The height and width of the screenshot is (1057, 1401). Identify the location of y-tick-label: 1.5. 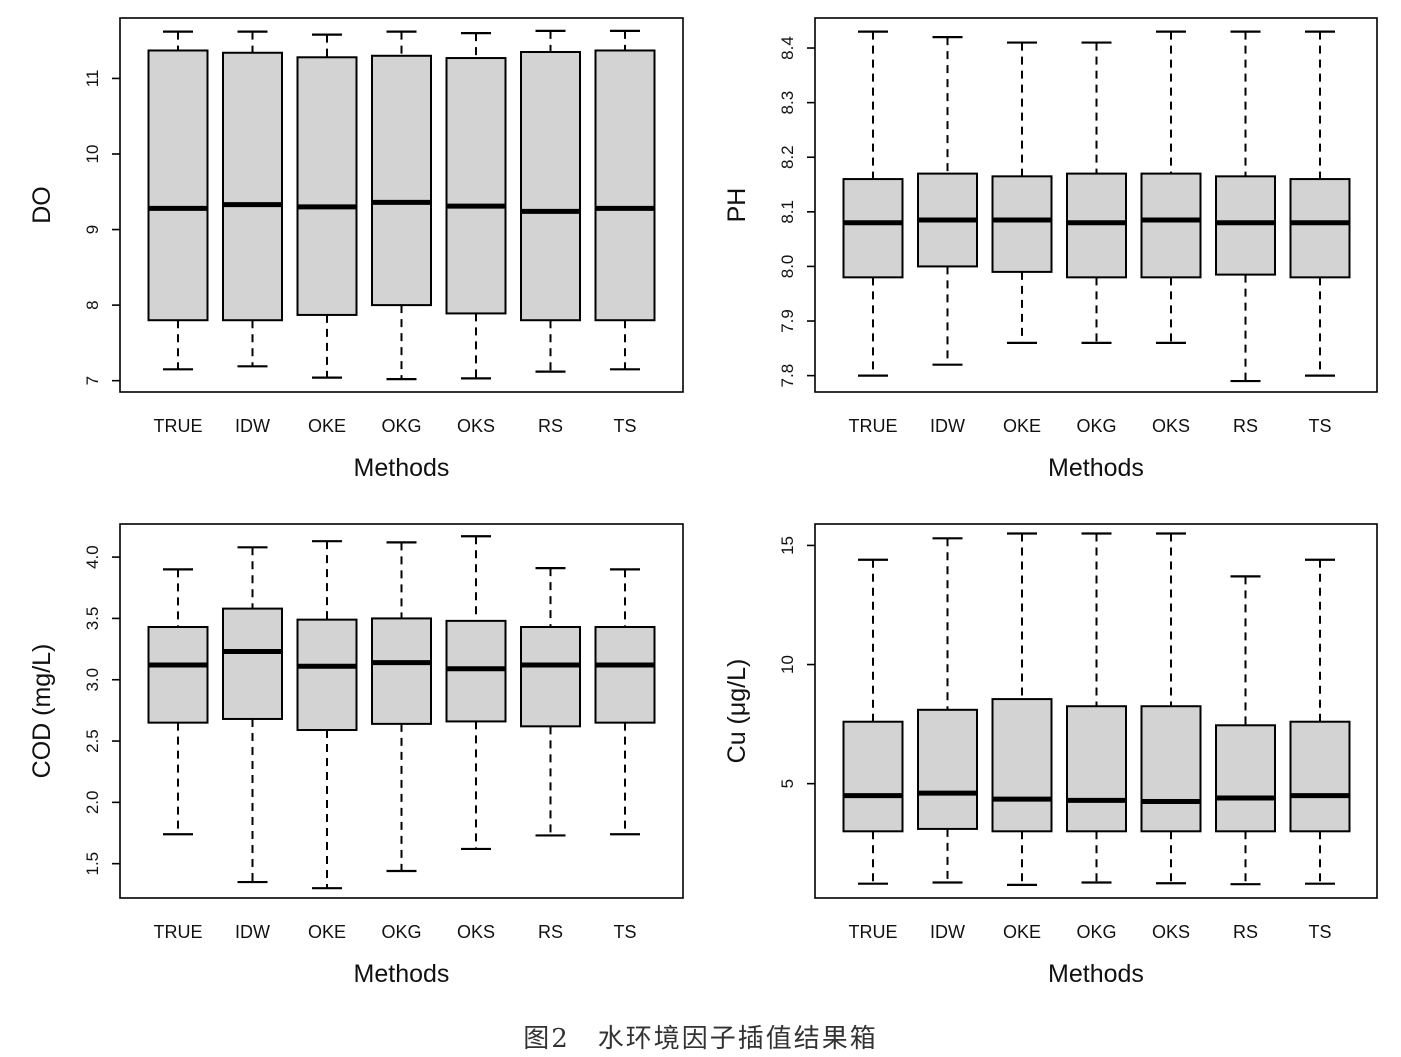
(92, 864).